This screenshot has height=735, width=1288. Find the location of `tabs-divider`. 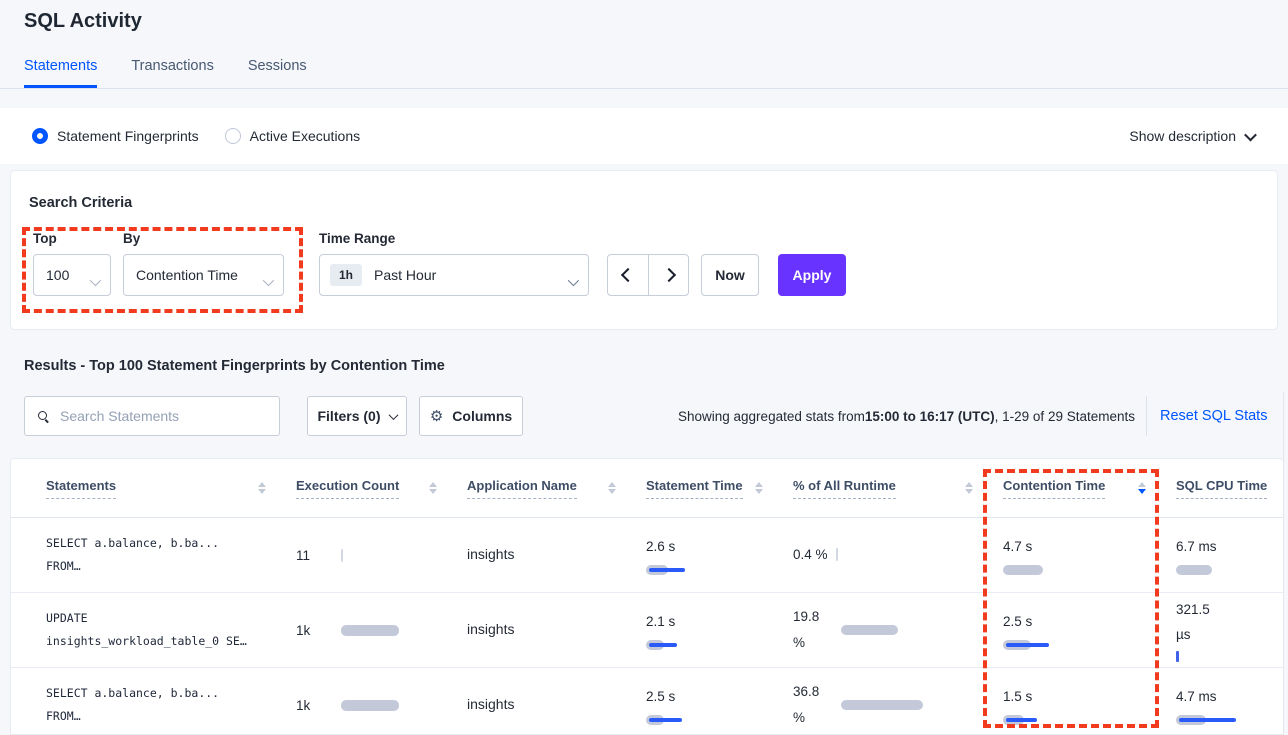

tabs-divider is located at coordinates (644, 88).